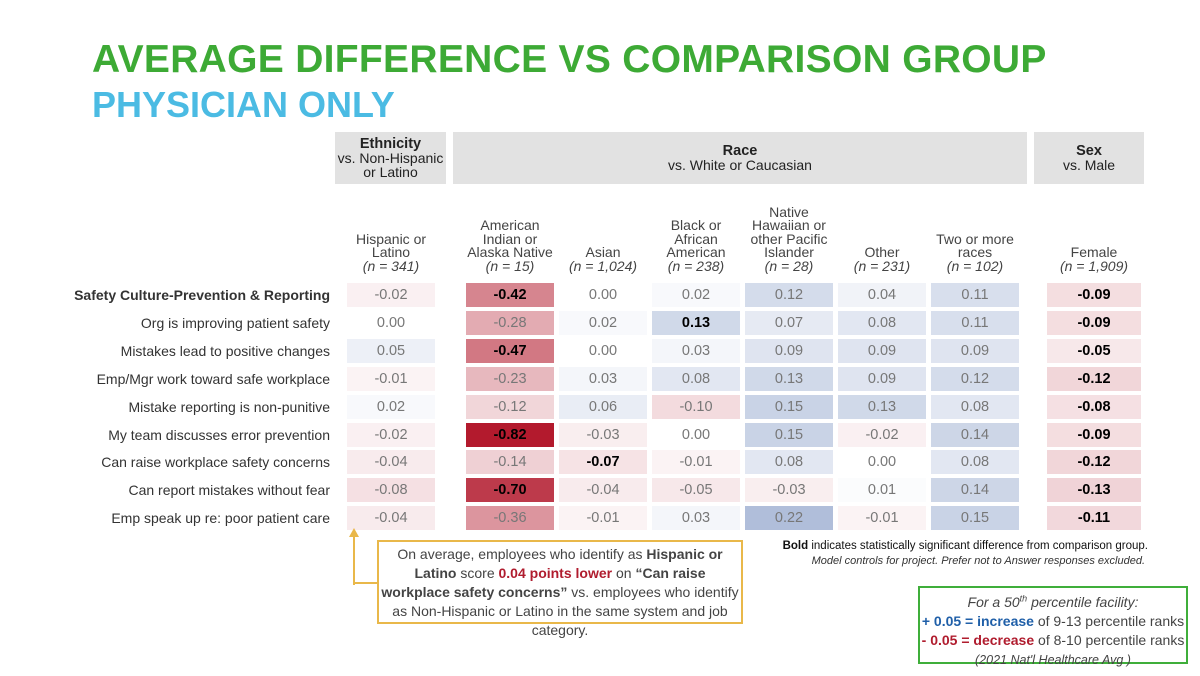  What do you see at coordinates (1094, 490) in the screenshot?
I see `heatmap-cell: -0.13` at bounding box center [1094, 490].